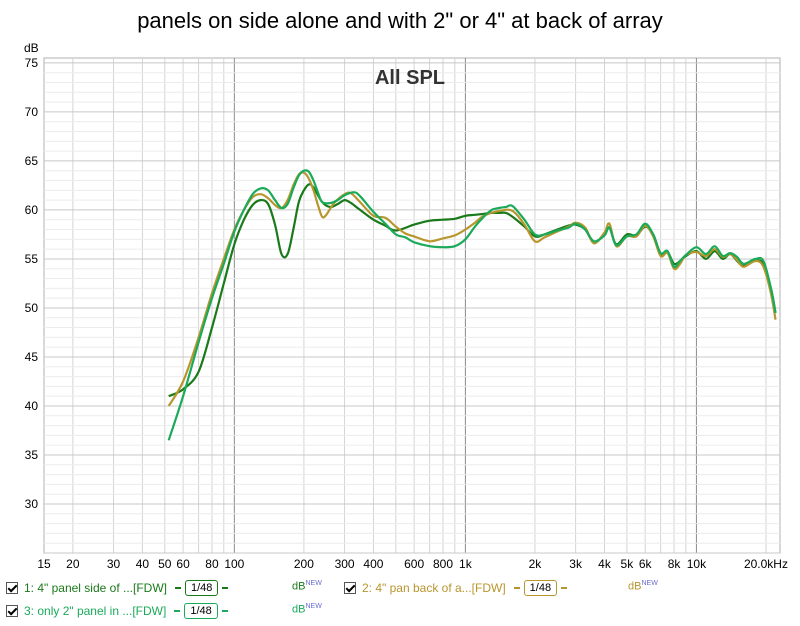 Image resolution: width=800 pixels, height=626 pixels. Describe the element at coordinates (313, 583) in the screenshot. I see `series-1-new-badge: NEW` at that location.